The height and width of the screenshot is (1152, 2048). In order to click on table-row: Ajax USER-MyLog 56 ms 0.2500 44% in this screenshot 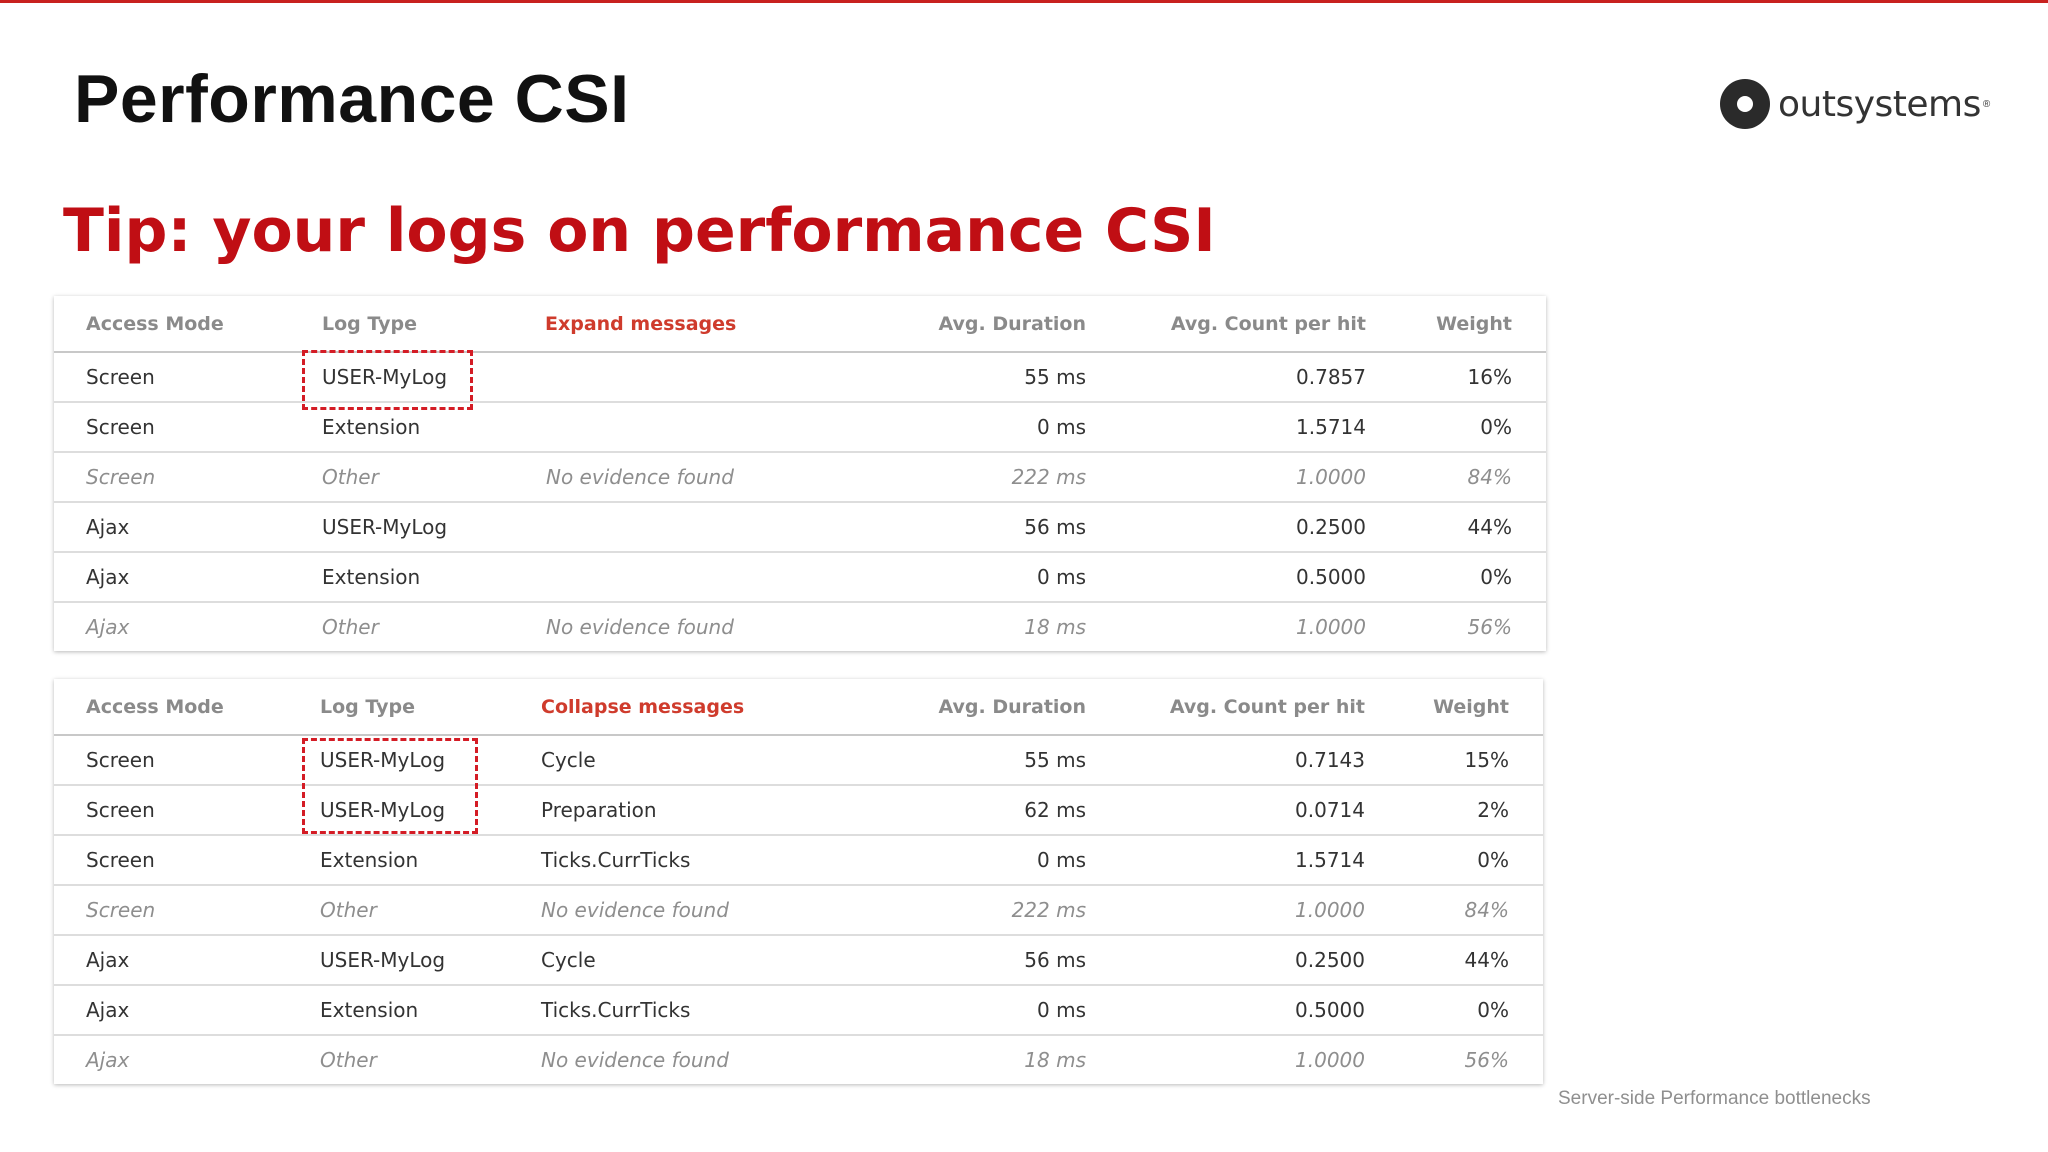, I will do `click(800, 528)`.